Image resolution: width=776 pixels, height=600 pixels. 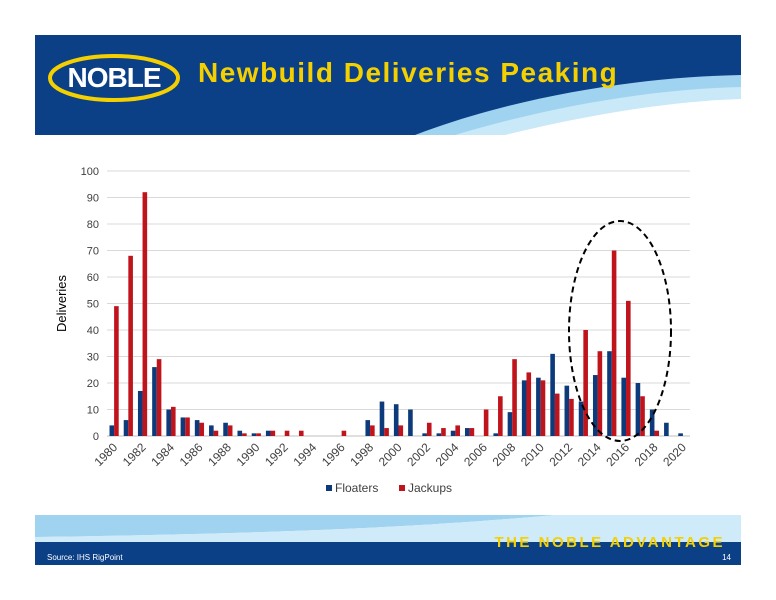 What do you see at coordinates (191, 454) in the screenshot?
I see `x-tick-label: 1986` at bounding box center [191, 454].